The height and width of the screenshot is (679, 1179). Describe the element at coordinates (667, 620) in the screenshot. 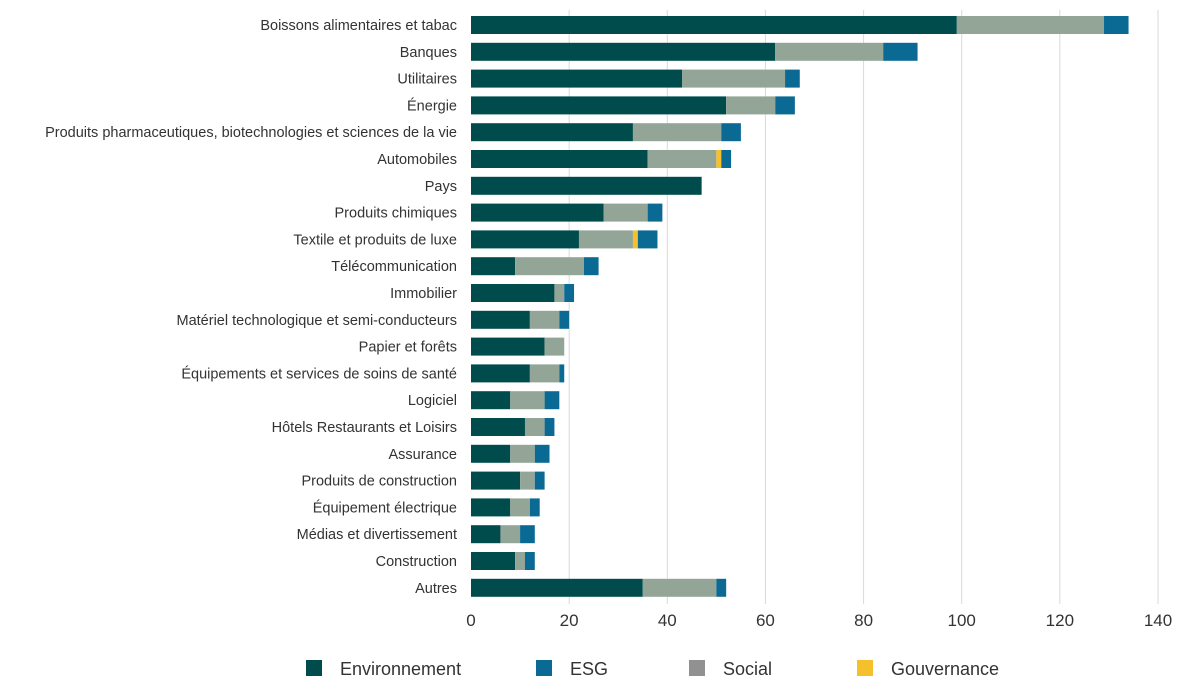

I see `x-tick-label: 40` at that location.